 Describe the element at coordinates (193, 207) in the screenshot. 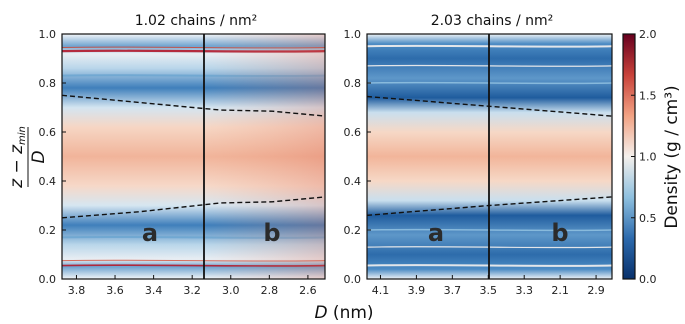

I see `panel-1-lower-boundary` at that location.